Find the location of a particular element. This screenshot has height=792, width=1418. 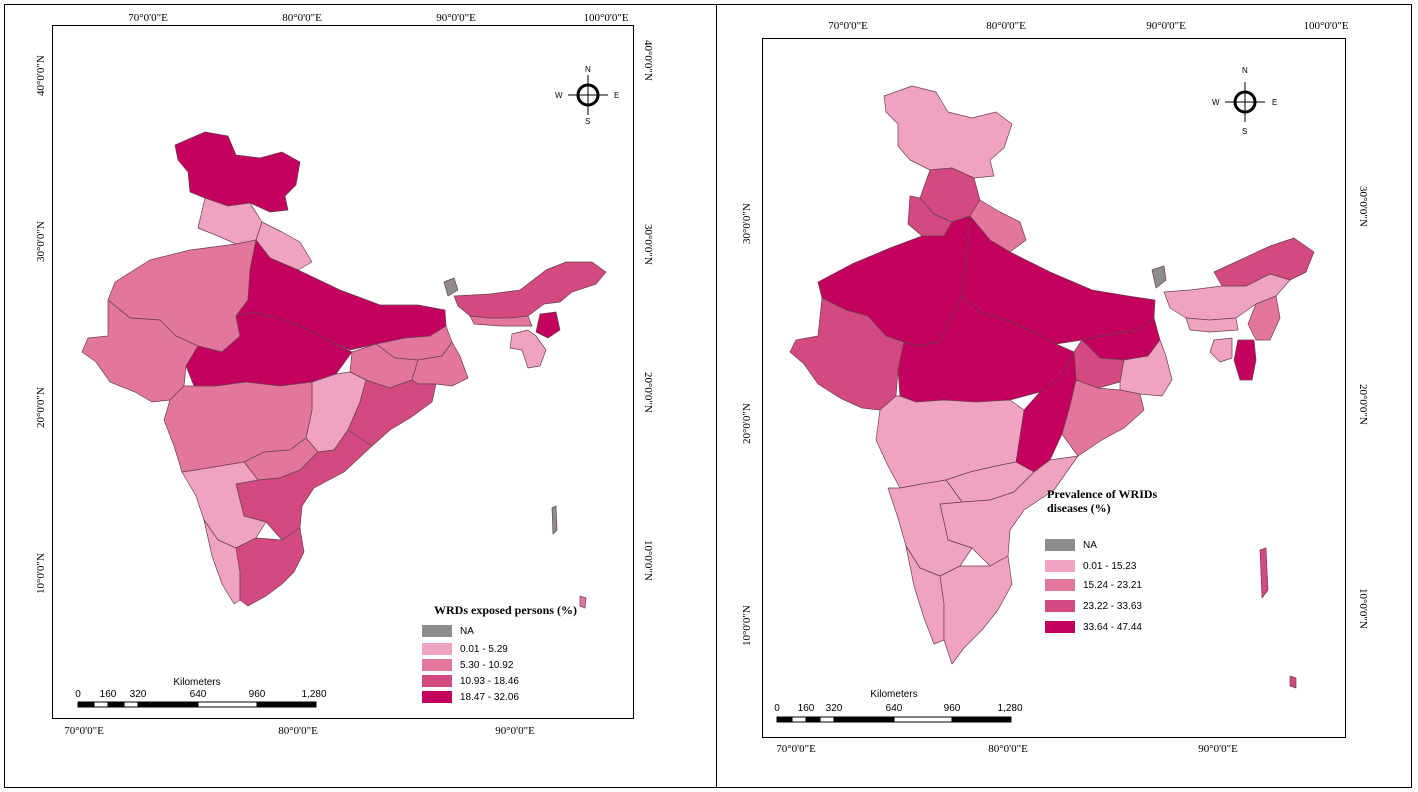

right-lon-top-90: 90°0'0"E is located at coordinates (1166, 26).